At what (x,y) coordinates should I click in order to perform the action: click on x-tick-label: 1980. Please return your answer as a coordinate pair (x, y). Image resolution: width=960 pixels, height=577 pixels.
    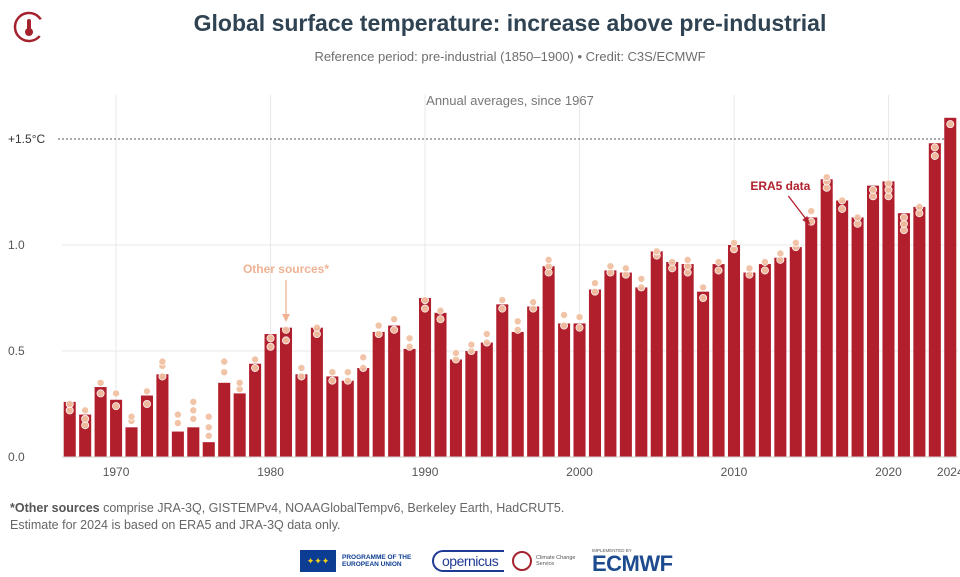
    Looking at the image, I should click on (270, 472).